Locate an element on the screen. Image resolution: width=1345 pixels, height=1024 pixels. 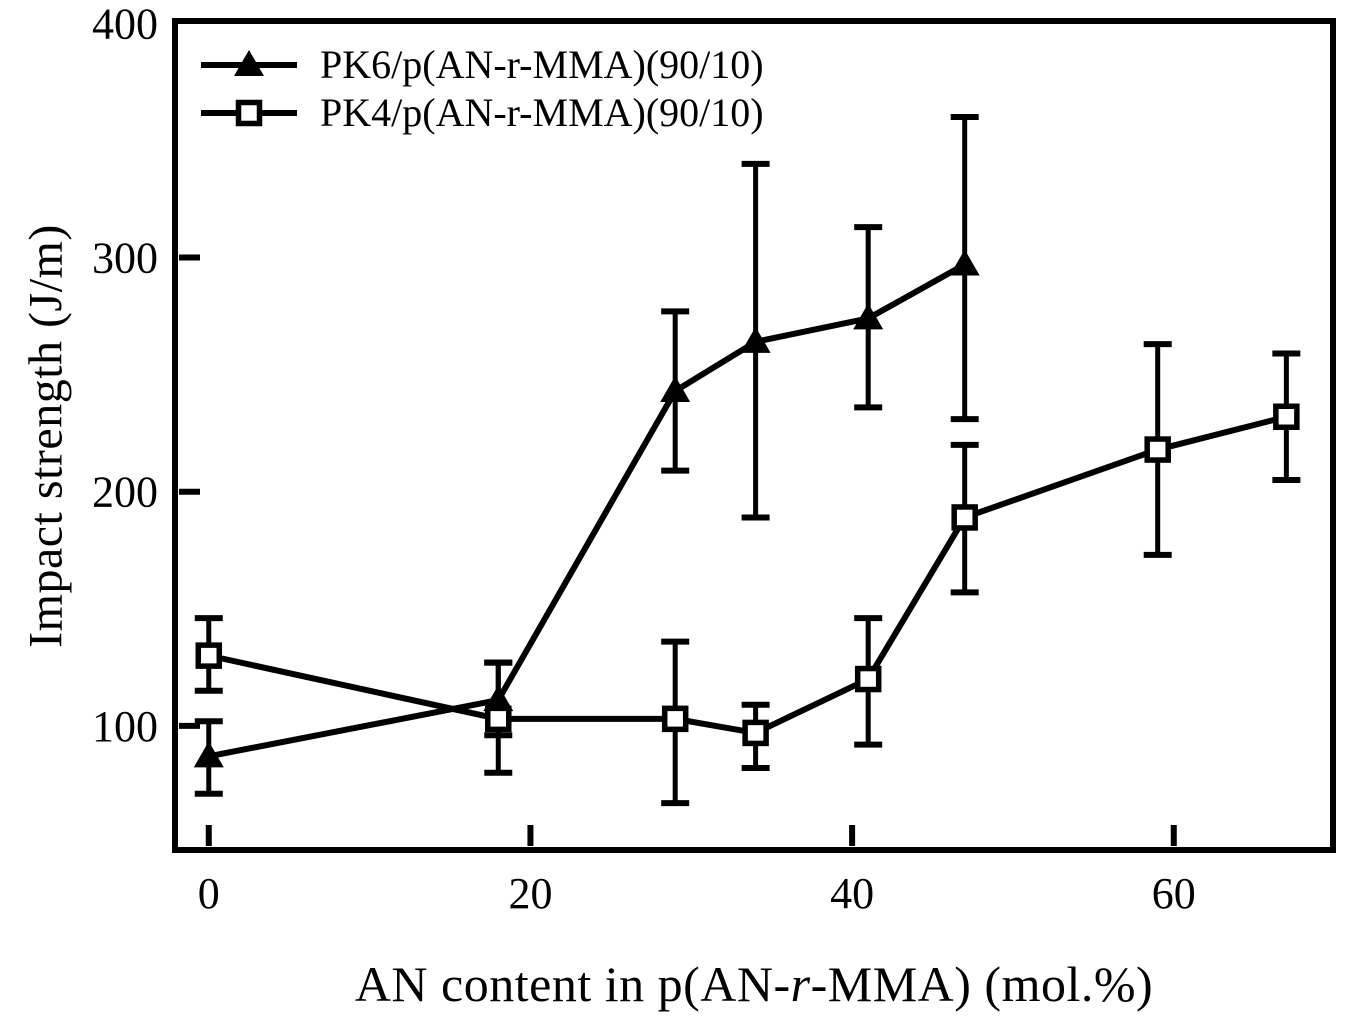
legend-item-2: PK4/p(AN-r-MMA)(90/10) is located at coordinates (482, 113).